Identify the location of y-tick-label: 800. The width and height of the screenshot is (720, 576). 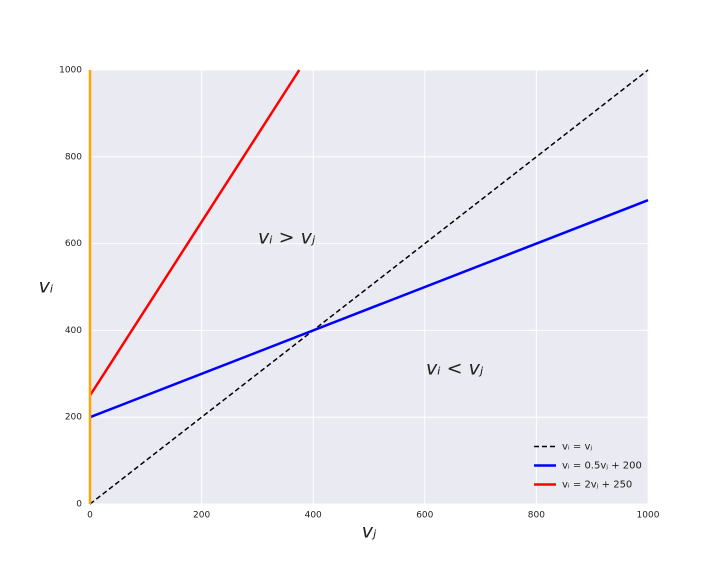
(73, 157).